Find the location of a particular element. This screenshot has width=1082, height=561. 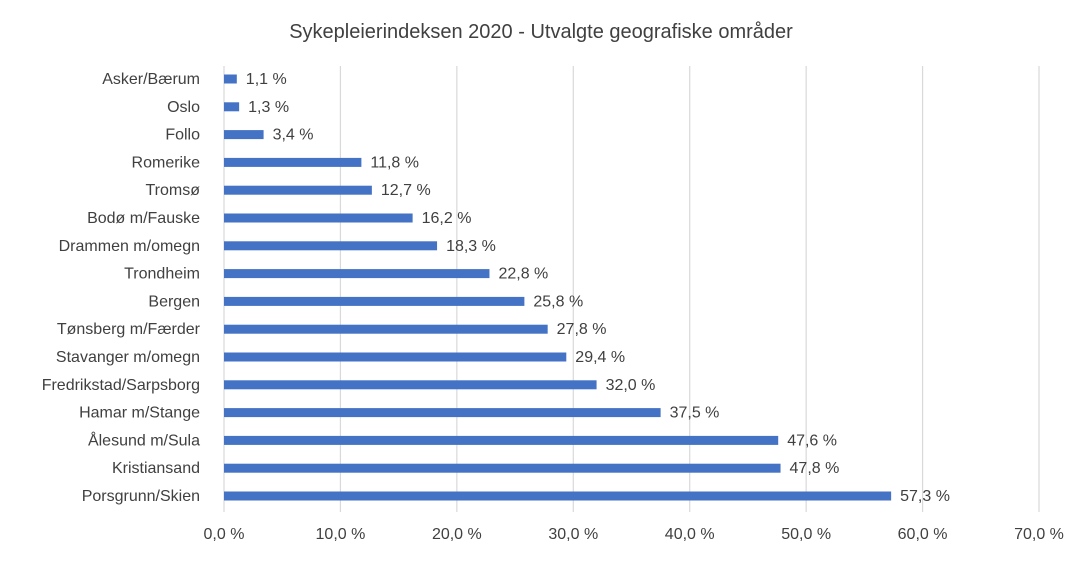

value-label: 1,3 % is located at coordinates (268, 107).